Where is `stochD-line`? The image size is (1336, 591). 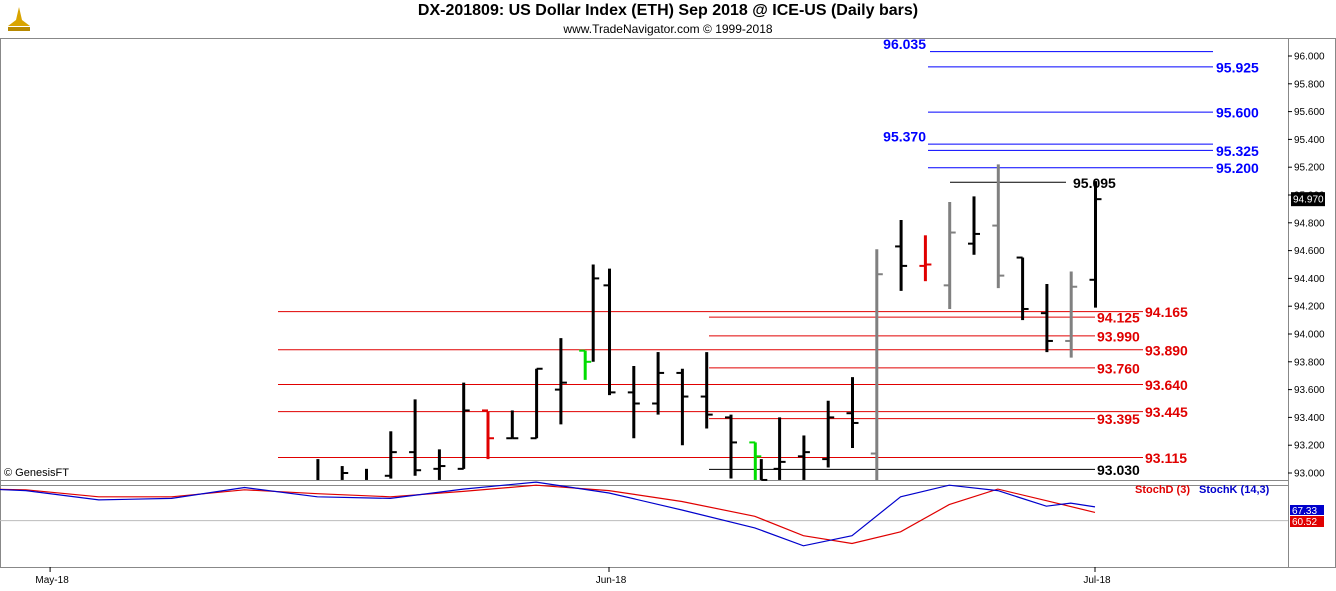 stochD-line is located at coordinates (548, 514).